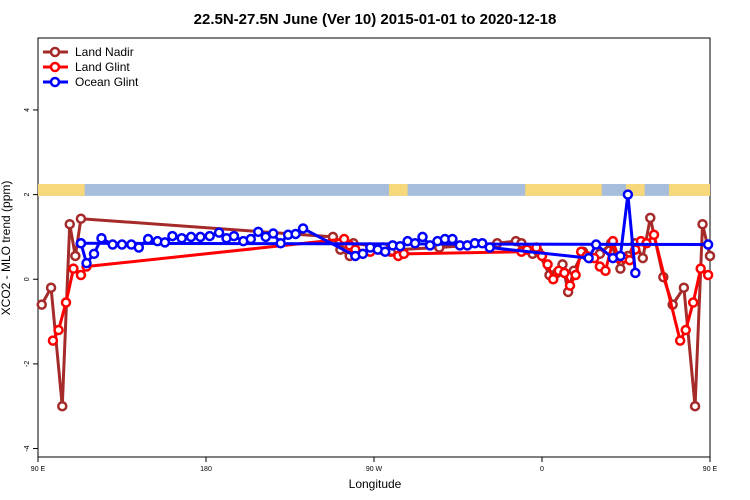  I want to click on y-axis-label: XCO2 - MLO trend (ppm), so click(6, 248).